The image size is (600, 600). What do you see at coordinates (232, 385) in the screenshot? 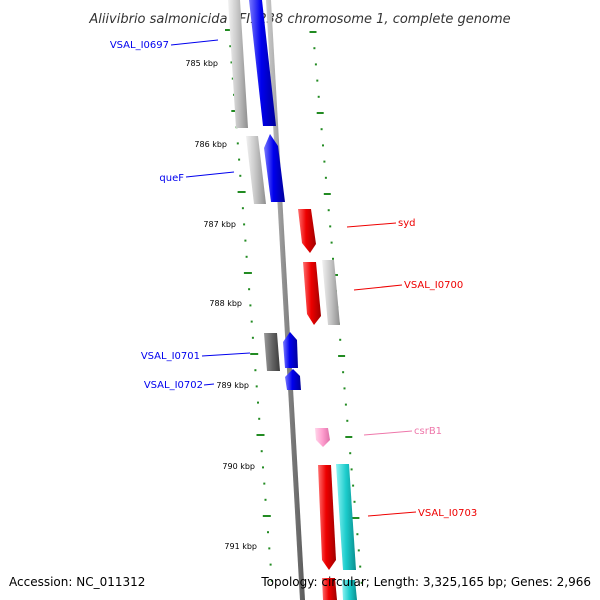
I see `tick-label-789: 789 kbp` at bounding box center [232, 385].